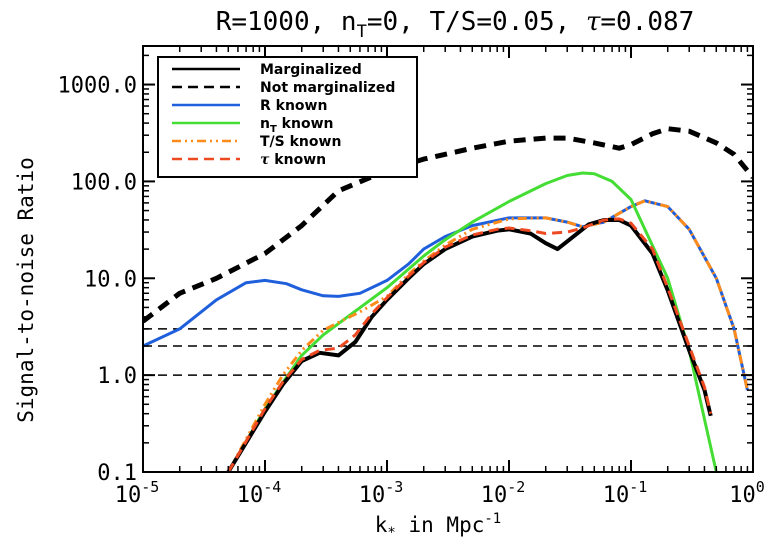 The width and height of the screenshot is (778, 550). I want to click on x-tick-label: 10⁻⁵, so click(137, 493).